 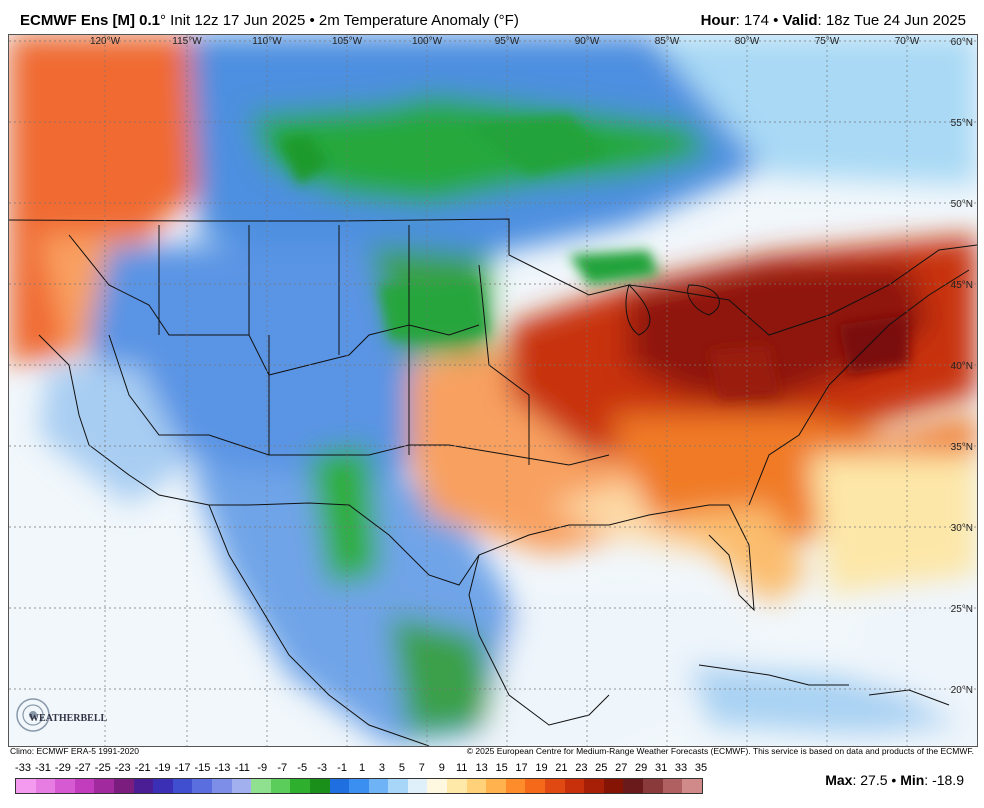 What do you see at coordinates (507, 41) in the screenshot?
I see `lon-label: 95°W` at bounding box center [507, 41].